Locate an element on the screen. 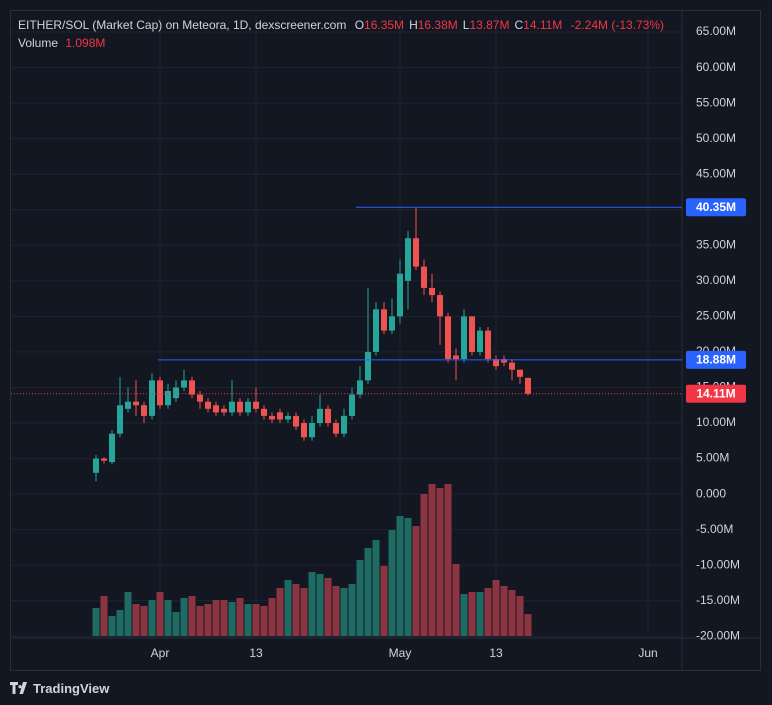  legend-row: Volume 1.098M is located at coordinates (341, 43).